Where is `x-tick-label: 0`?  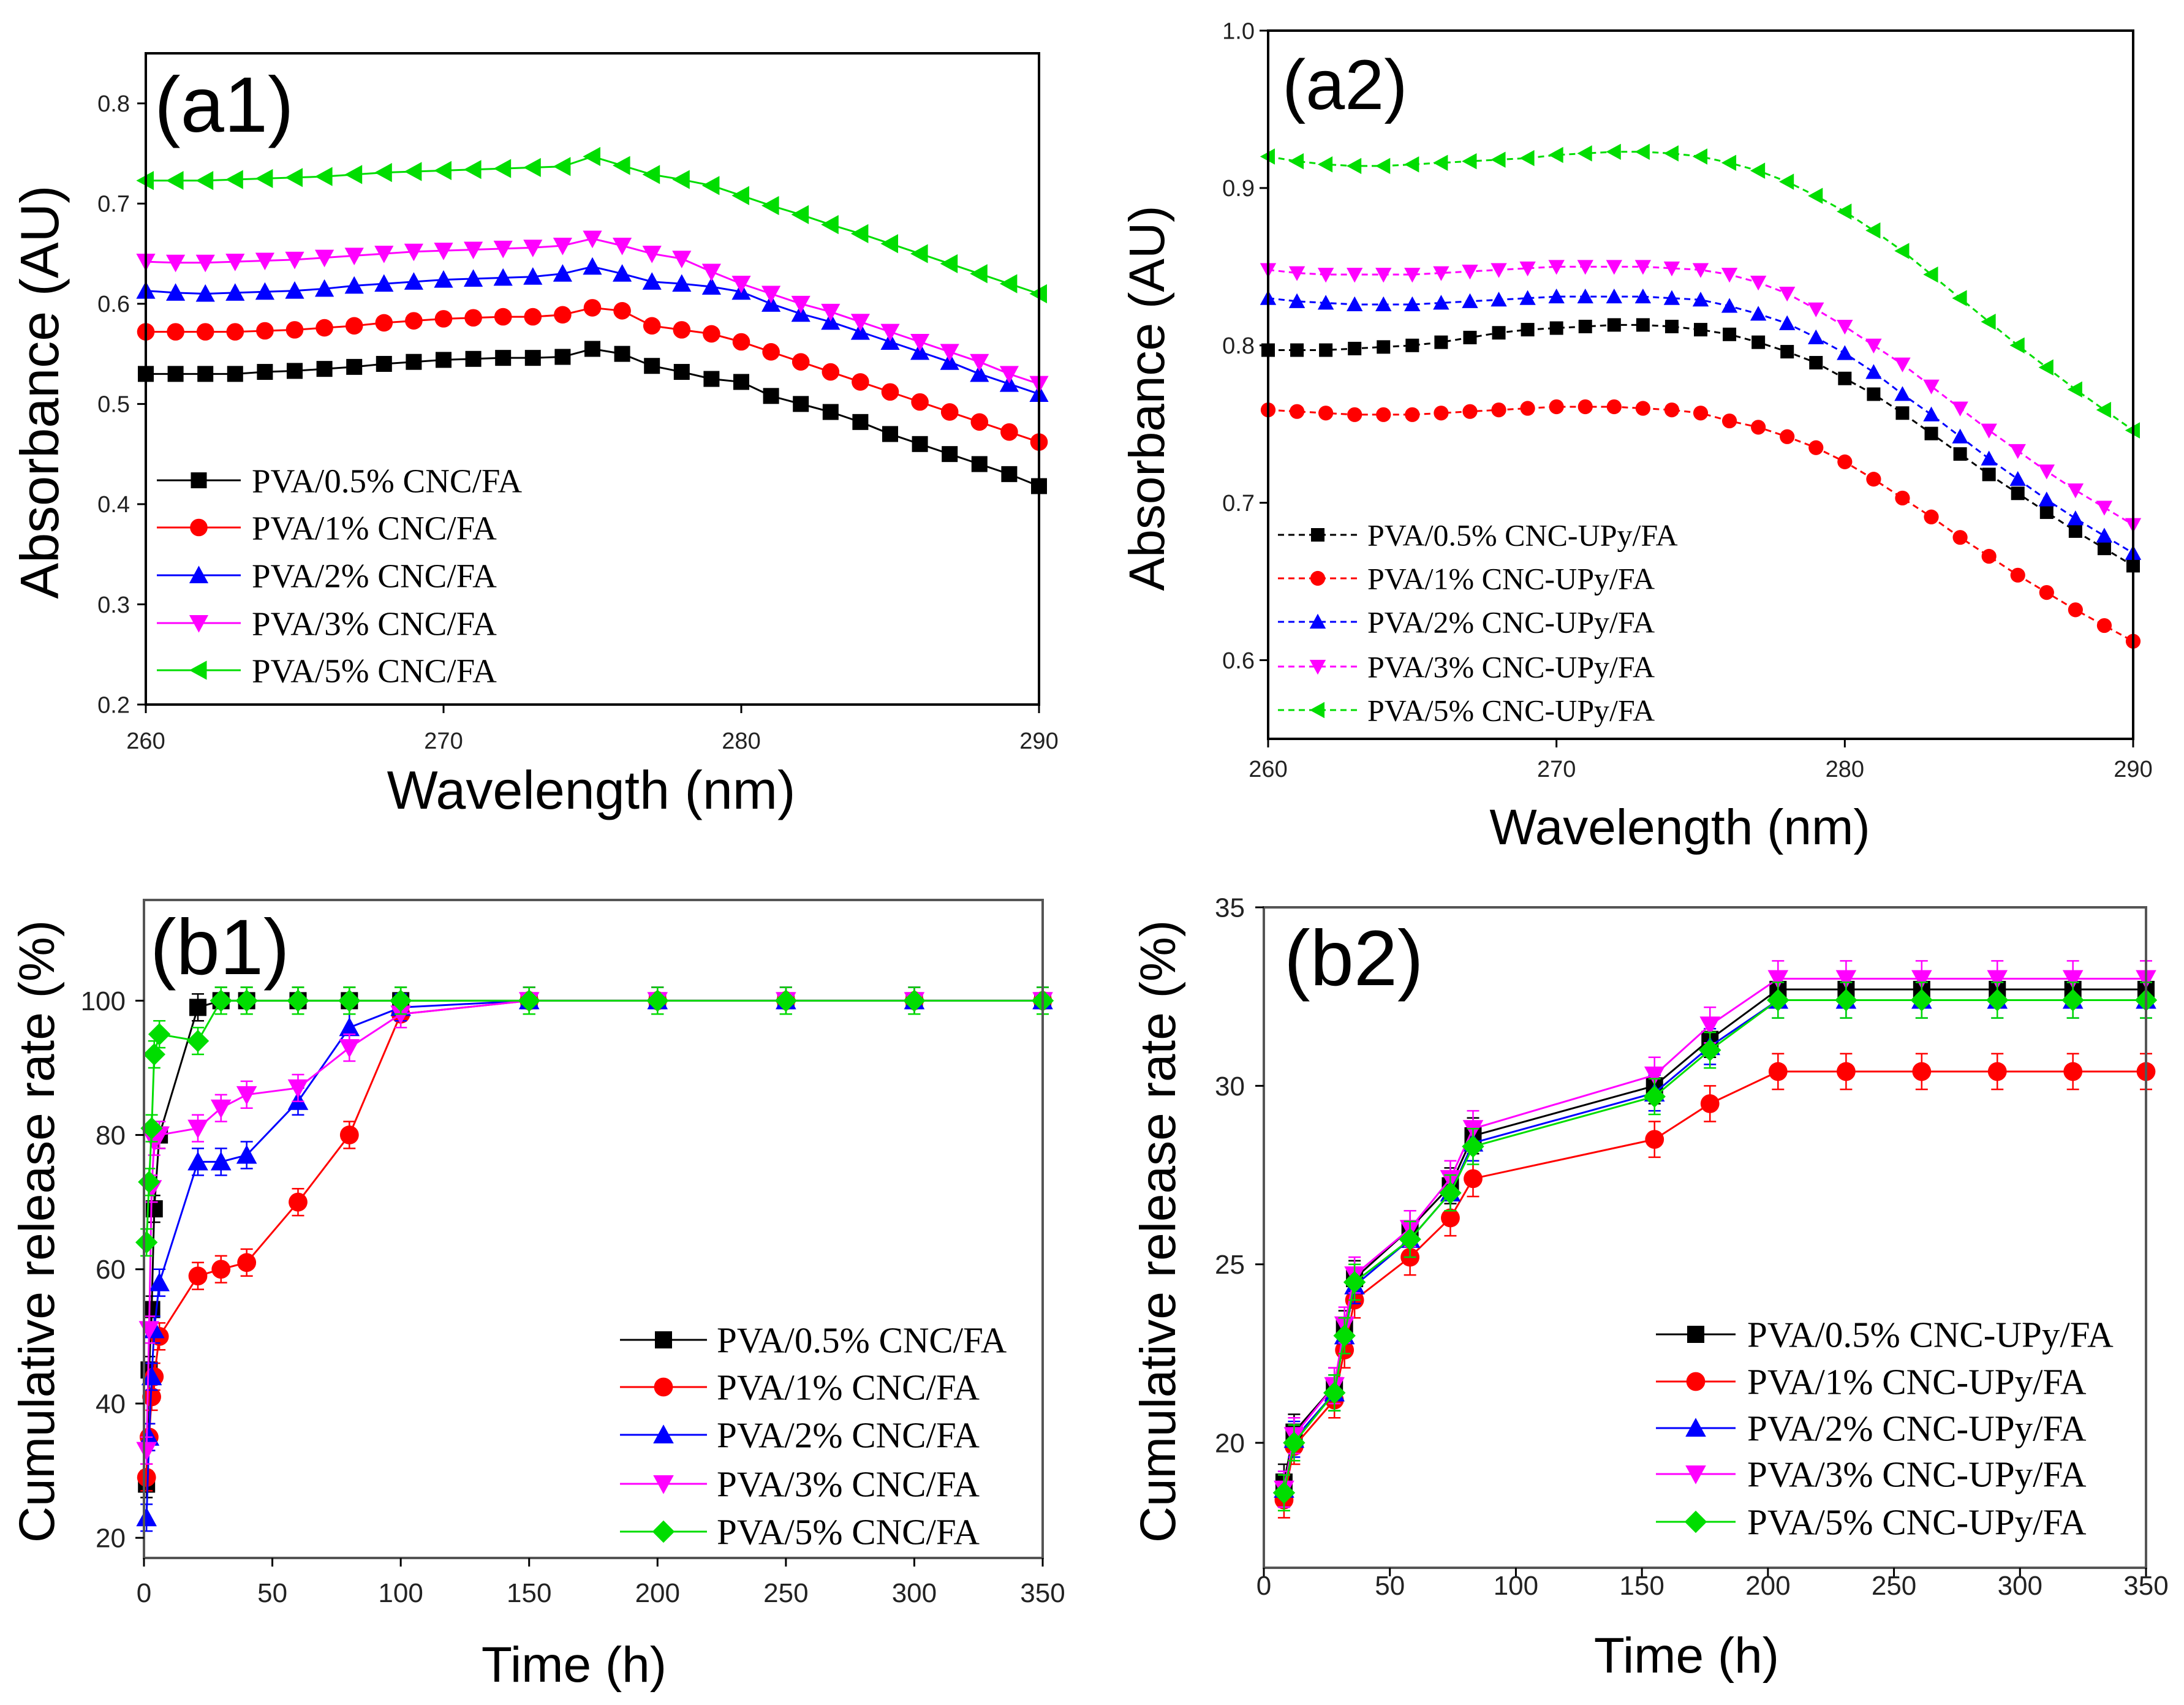 x-tick-label: 0 is located at coordinates (144, 1593).